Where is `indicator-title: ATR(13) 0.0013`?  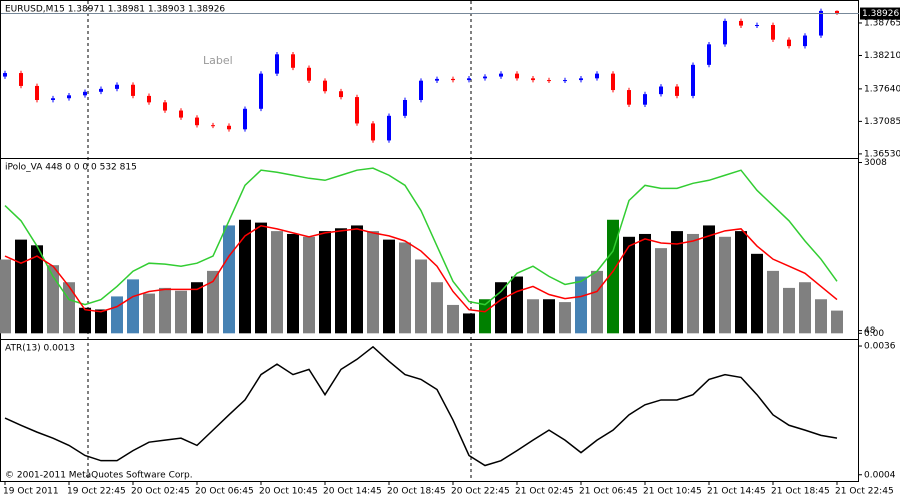
indicator-title: ATR(13) 0.0013 is located at coordinates (40, 349).